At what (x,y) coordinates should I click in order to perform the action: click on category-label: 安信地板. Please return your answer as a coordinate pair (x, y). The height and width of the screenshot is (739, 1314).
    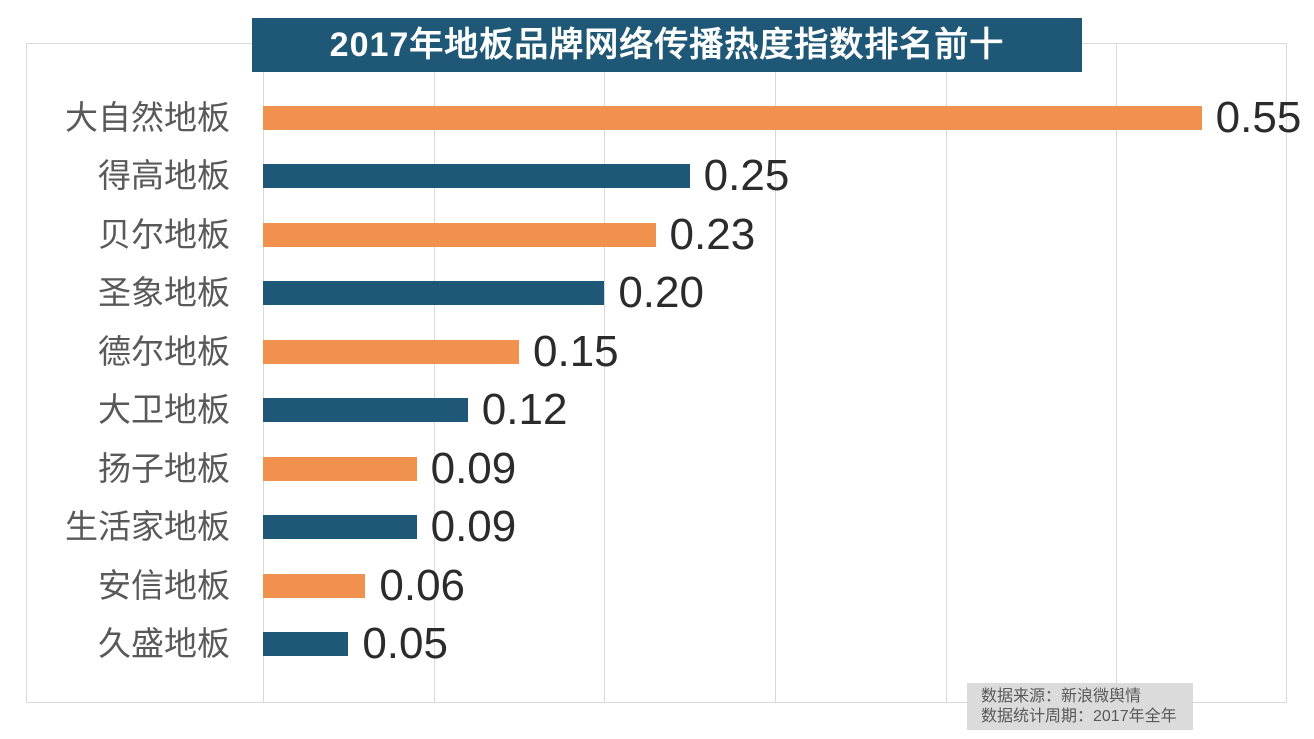
    Looking at the image, I should click on (164, 585).